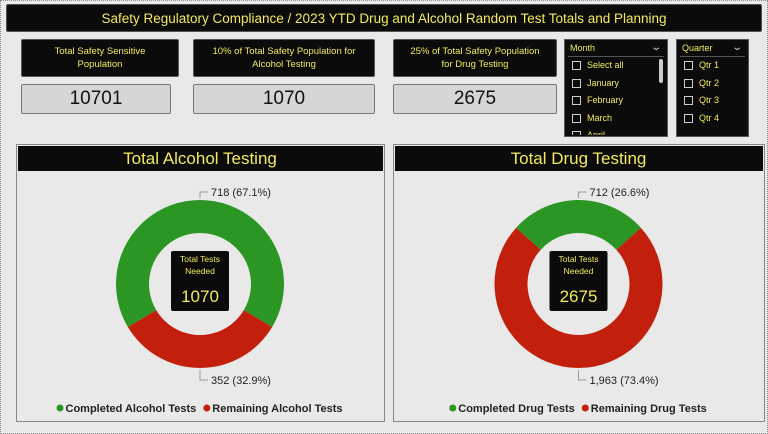 This screenshot has width=768, height=434. I want to click on legend-label: Completed Alcohol Tests, so click(131, 409).